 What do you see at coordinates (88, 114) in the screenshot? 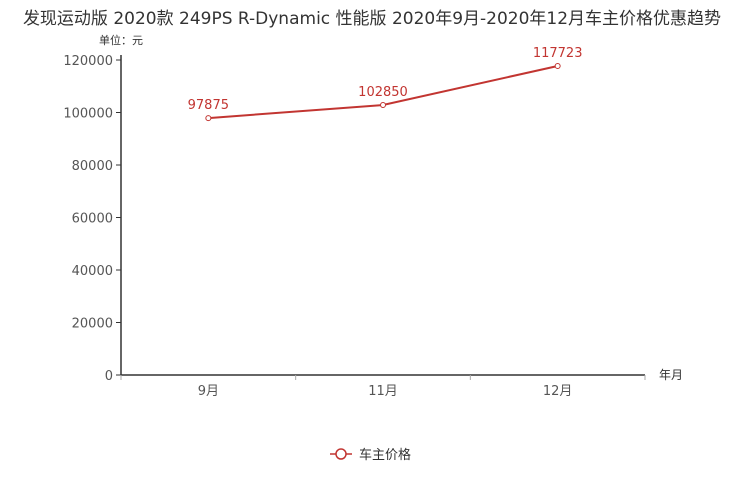
I see `y-tick-label: 100000` at bounding box center [88, 114].